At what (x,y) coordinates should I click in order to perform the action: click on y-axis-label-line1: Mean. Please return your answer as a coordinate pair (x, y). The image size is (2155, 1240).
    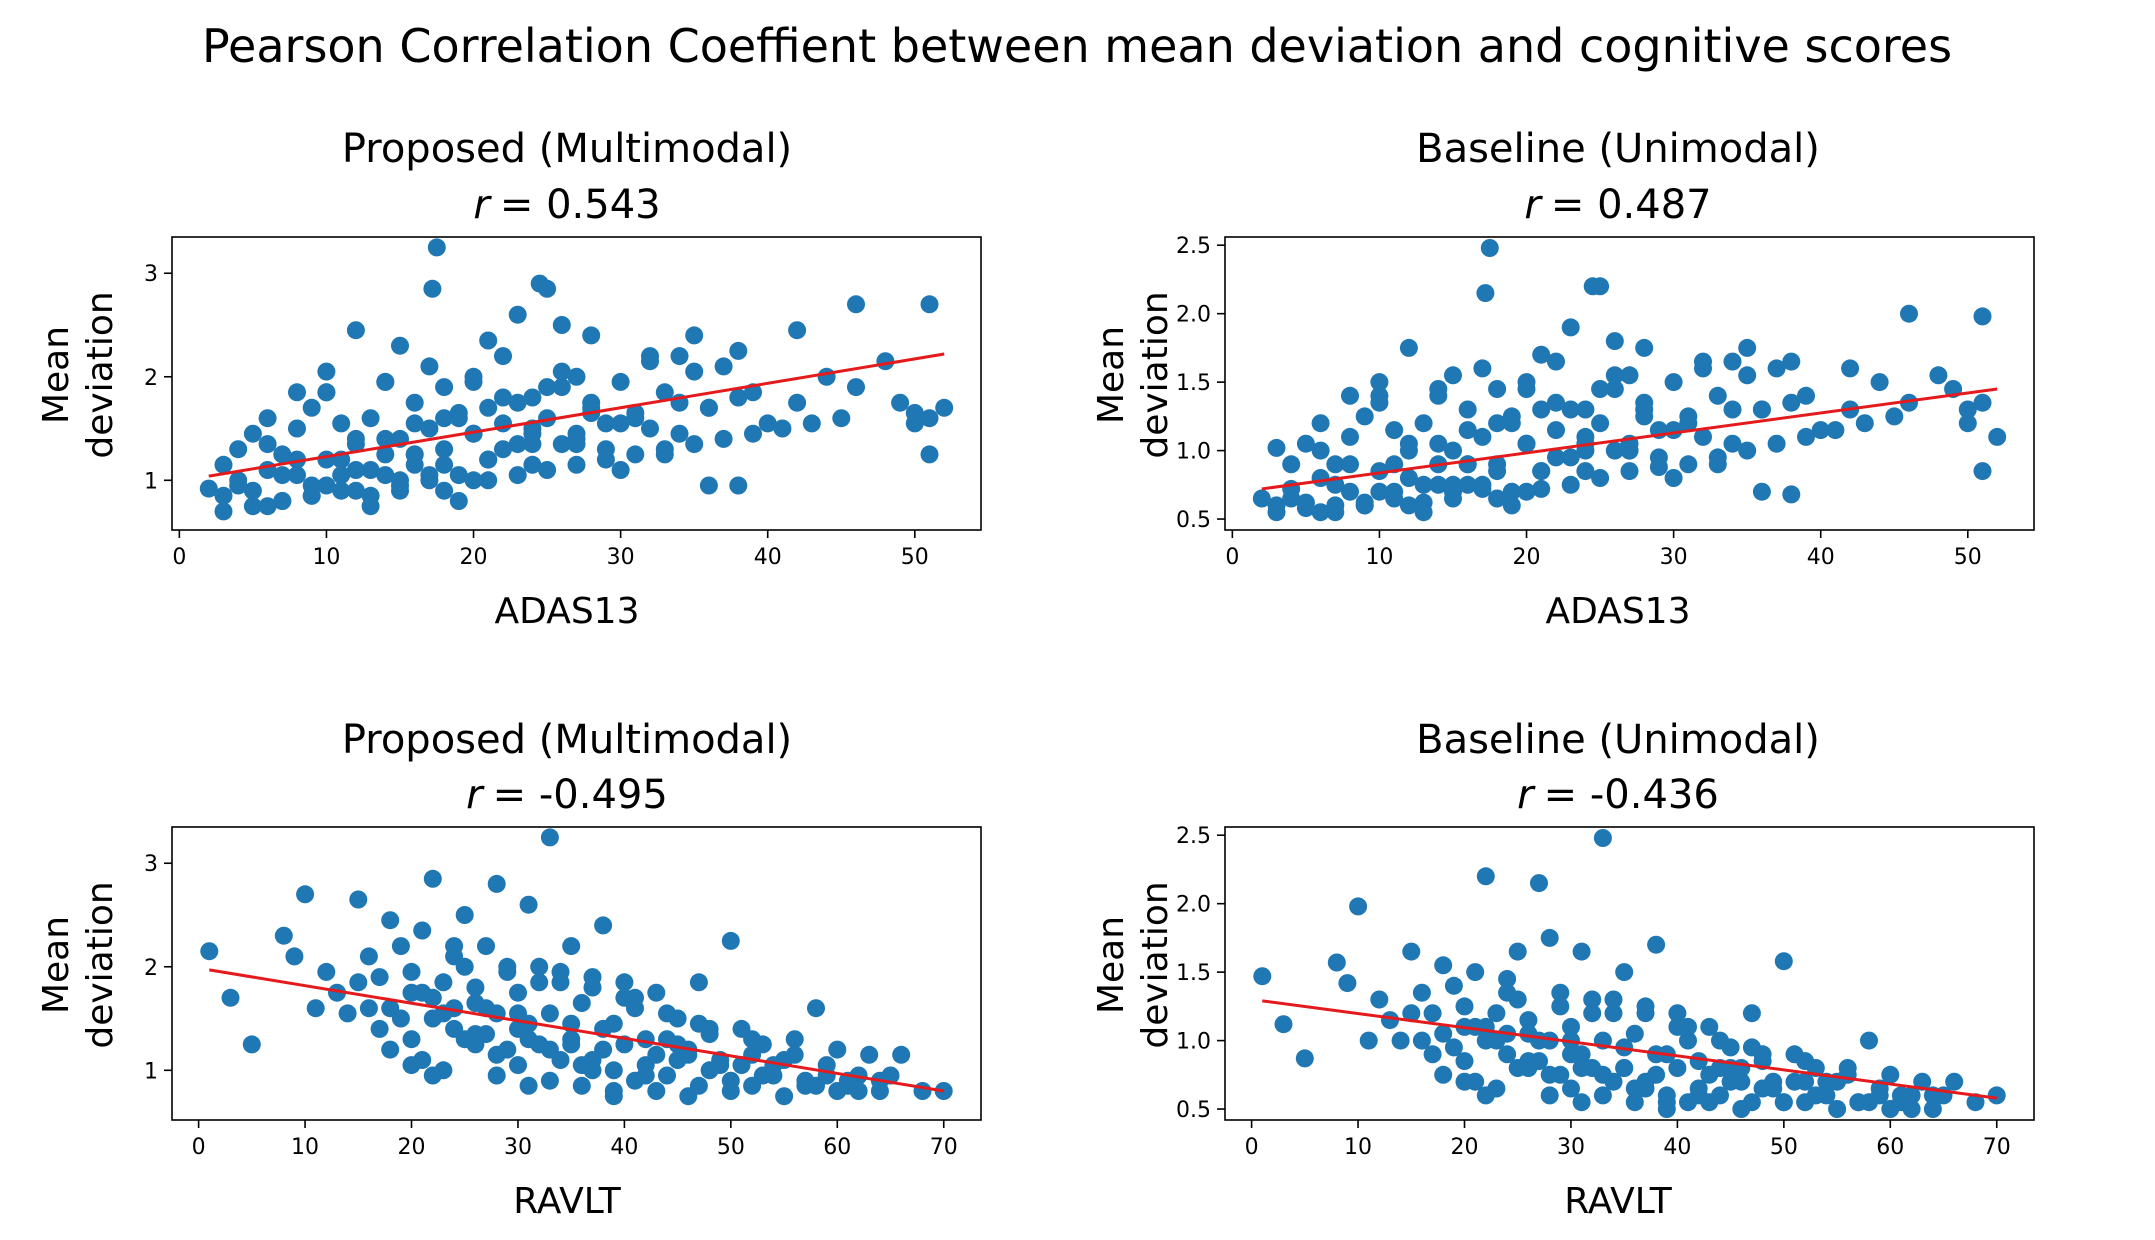
    Looking at the image, I should click on (56, 375).